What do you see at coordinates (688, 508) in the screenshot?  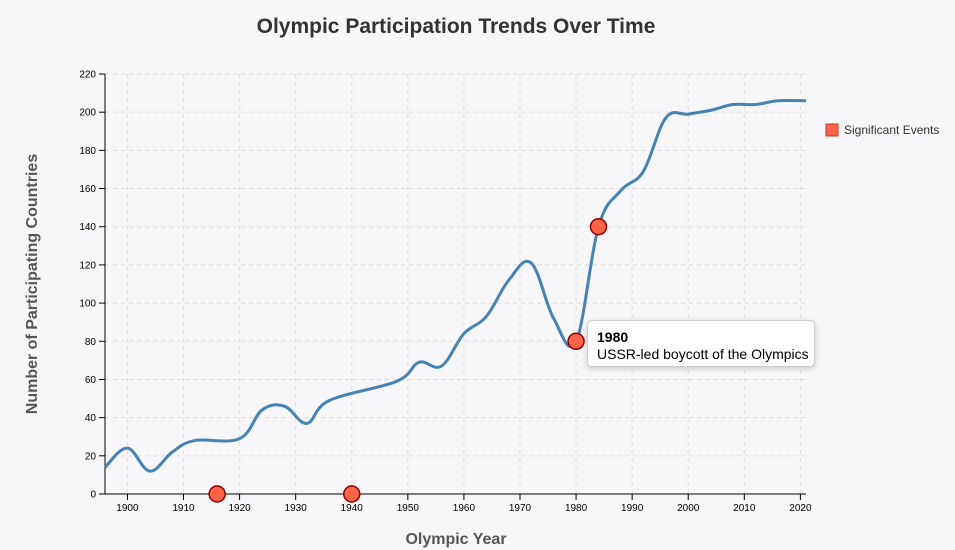 I see `x-tick-label: 2000` at bounding box center [688, 508].